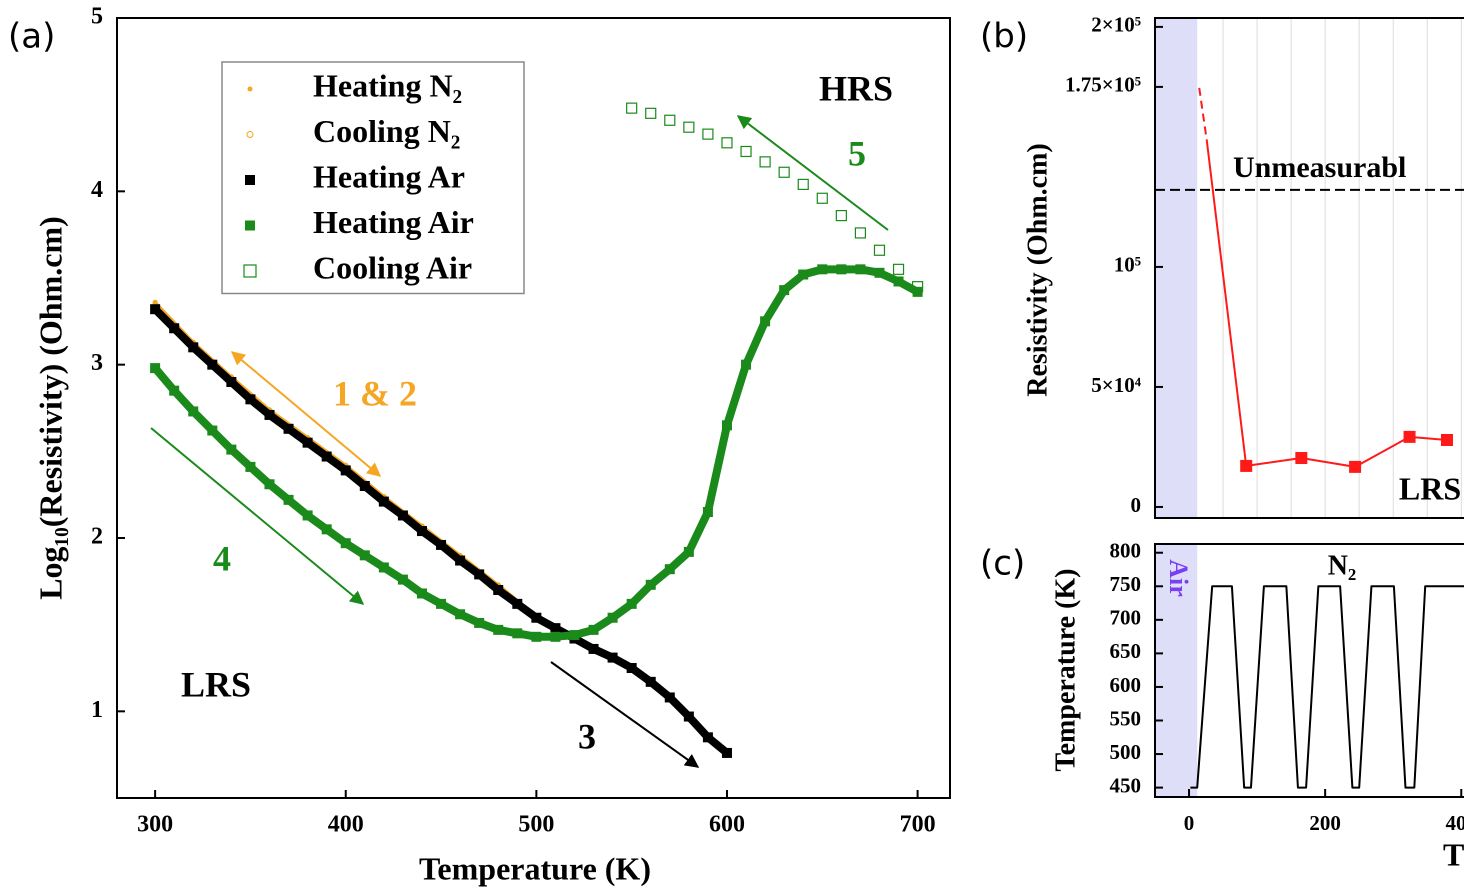 The width and height of the screenshot is (1464, 892). Describe the element at coordinates (216, 684) in the screenshot. I see `annotation: LRS` at that location.